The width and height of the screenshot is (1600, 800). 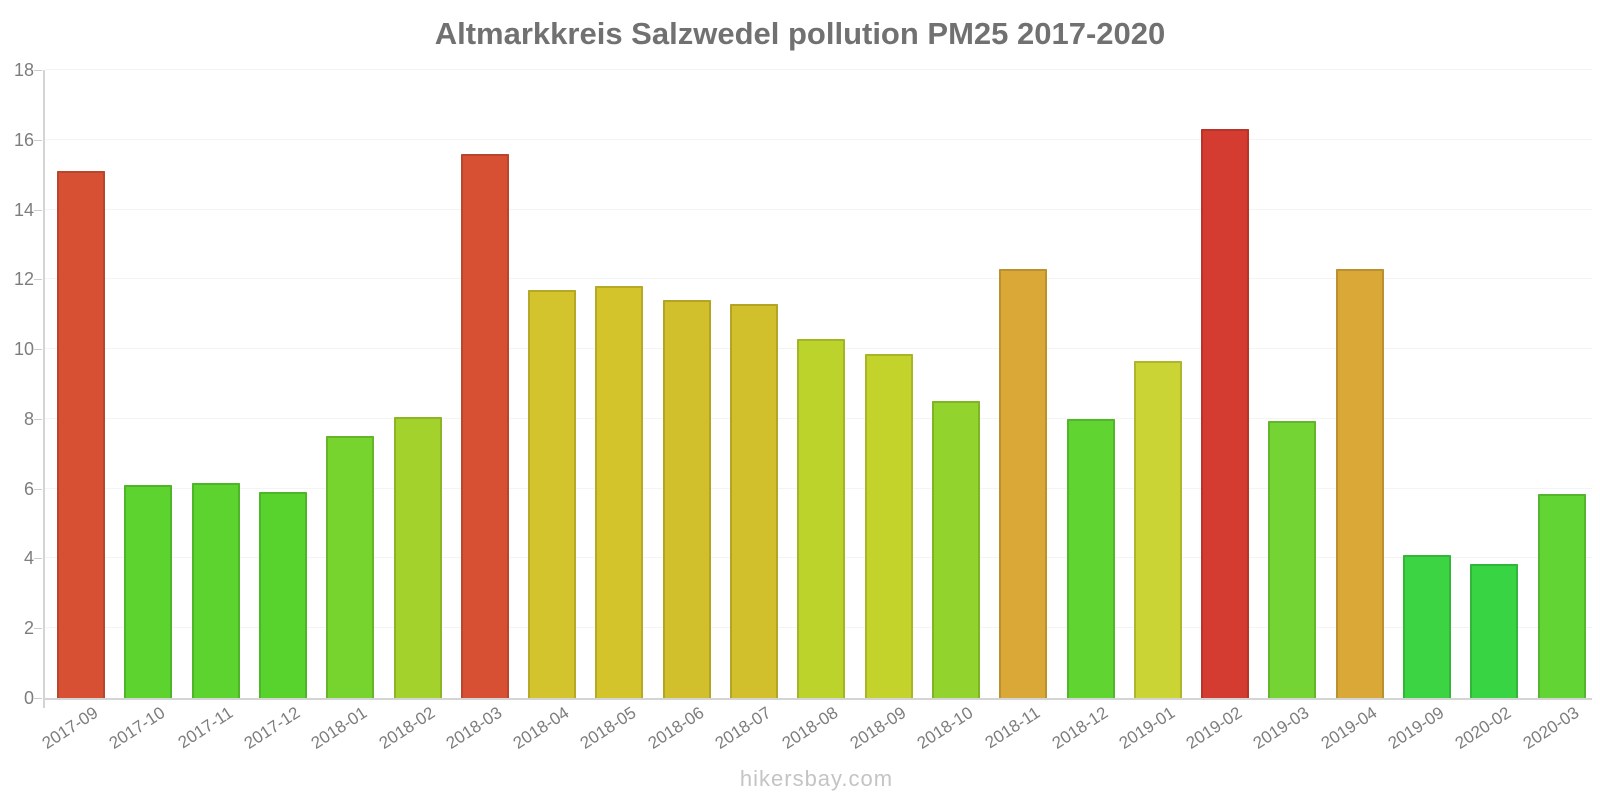 What do you see at coordinates (28, 698) in the screenshot?
I see `y-tick-label: 0` at bounding box center [28, 698].